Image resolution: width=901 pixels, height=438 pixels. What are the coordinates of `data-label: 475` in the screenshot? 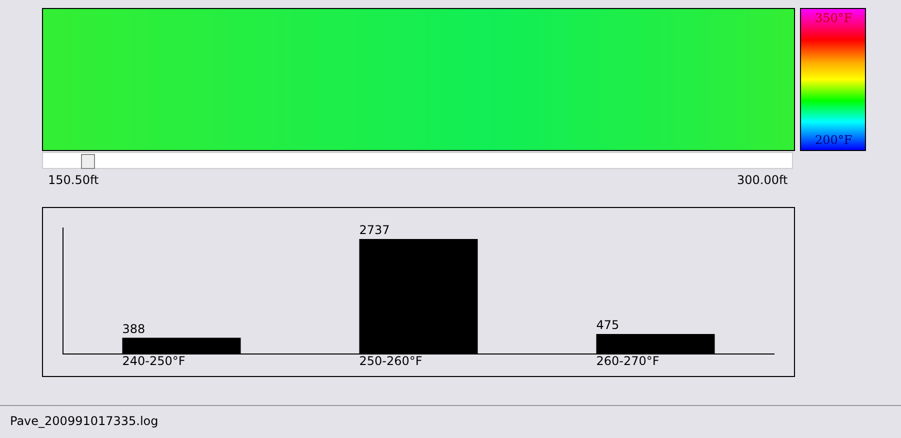 It's located at (608, 325).